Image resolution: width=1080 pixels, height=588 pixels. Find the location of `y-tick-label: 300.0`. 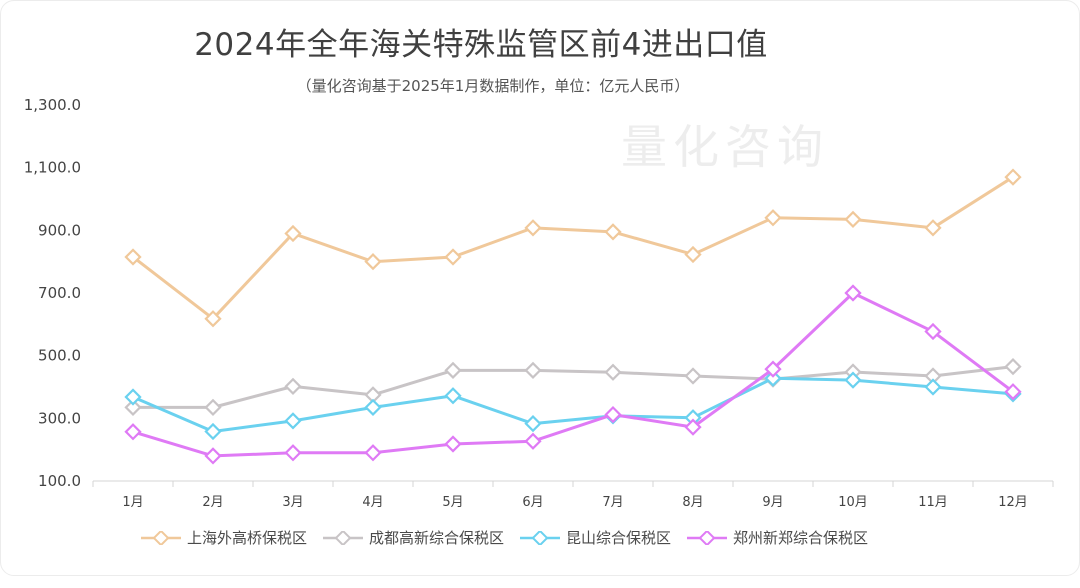

y-tick-label: 300.0 is located at coordinates (59, 418).